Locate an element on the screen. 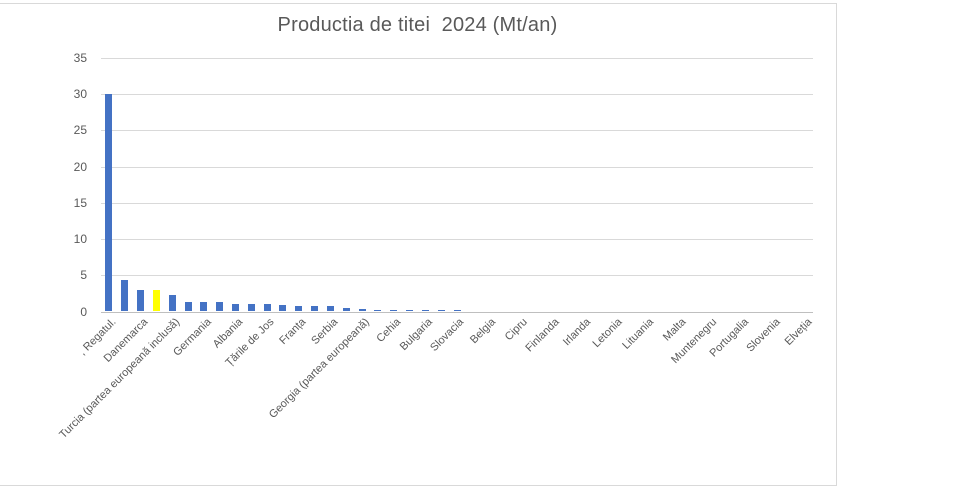 The height and width of the screenshot is (500, 970). x-tick-label: Cipru is located at coordinates (516, 330).